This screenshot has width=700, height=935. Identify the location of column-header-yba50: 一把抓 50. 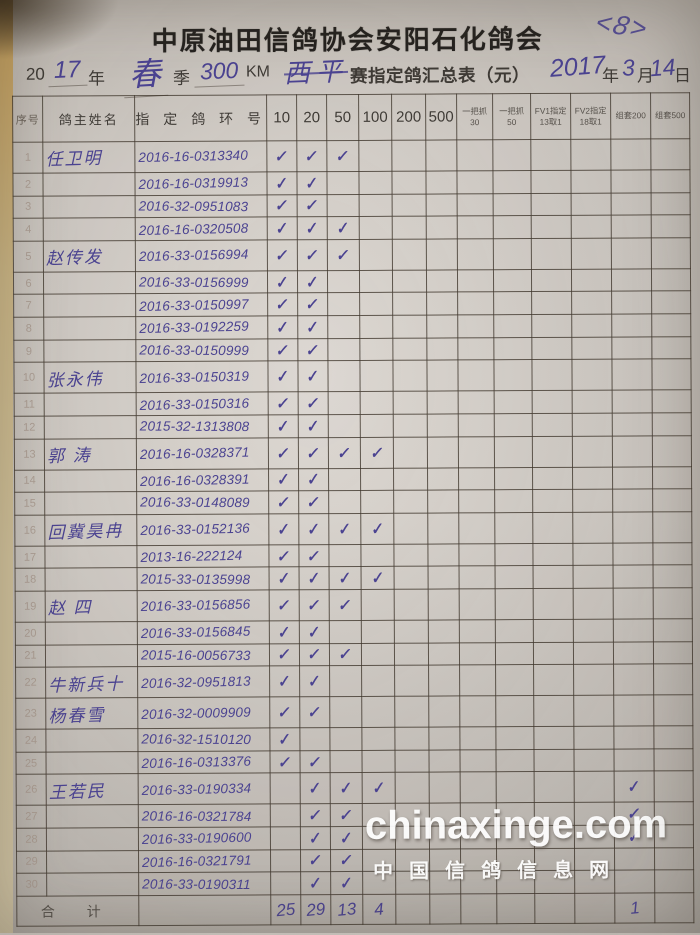
(511, 116).